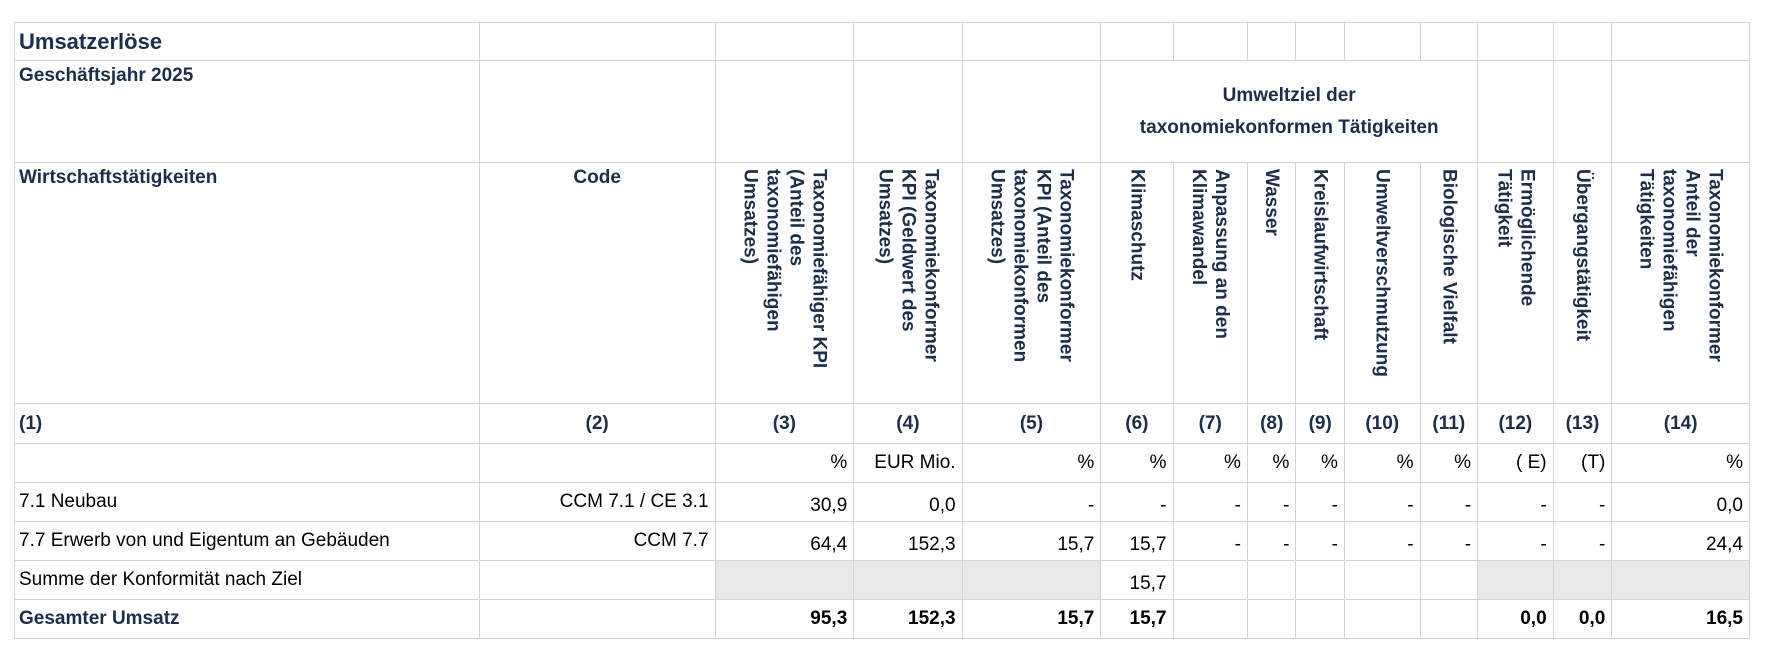  What do you see at coordinates (1382, 273) in the screenshot?
I see `header-pollution: Umweltverschmutzung` at bounding box center [1382, 273].